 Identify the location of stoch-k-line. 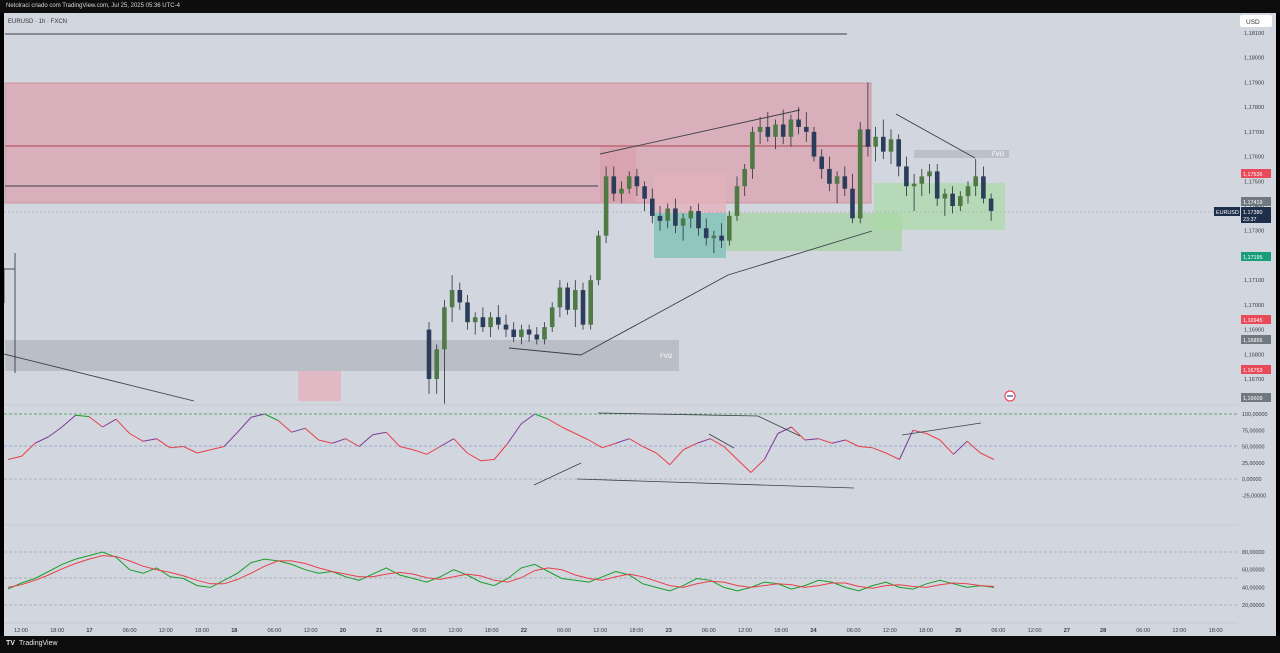
(501, 571).